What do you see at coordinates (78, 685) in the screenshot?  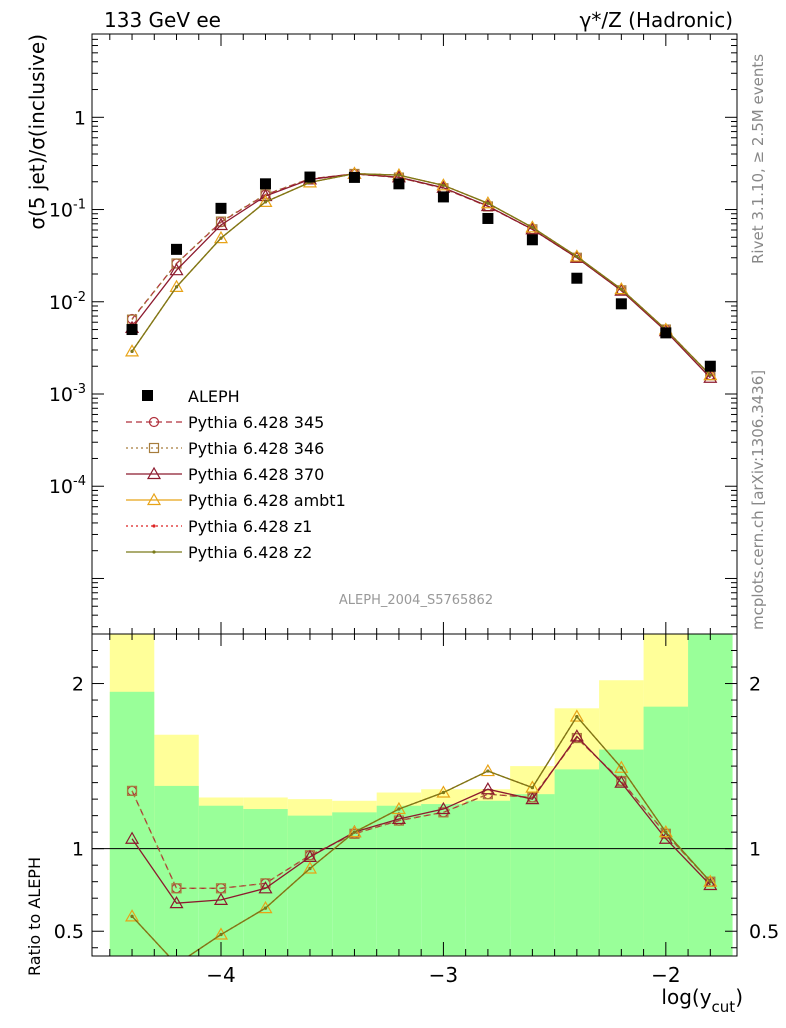 I see `ratio-y-tick-label: 2` at bounding box center [78, 685].